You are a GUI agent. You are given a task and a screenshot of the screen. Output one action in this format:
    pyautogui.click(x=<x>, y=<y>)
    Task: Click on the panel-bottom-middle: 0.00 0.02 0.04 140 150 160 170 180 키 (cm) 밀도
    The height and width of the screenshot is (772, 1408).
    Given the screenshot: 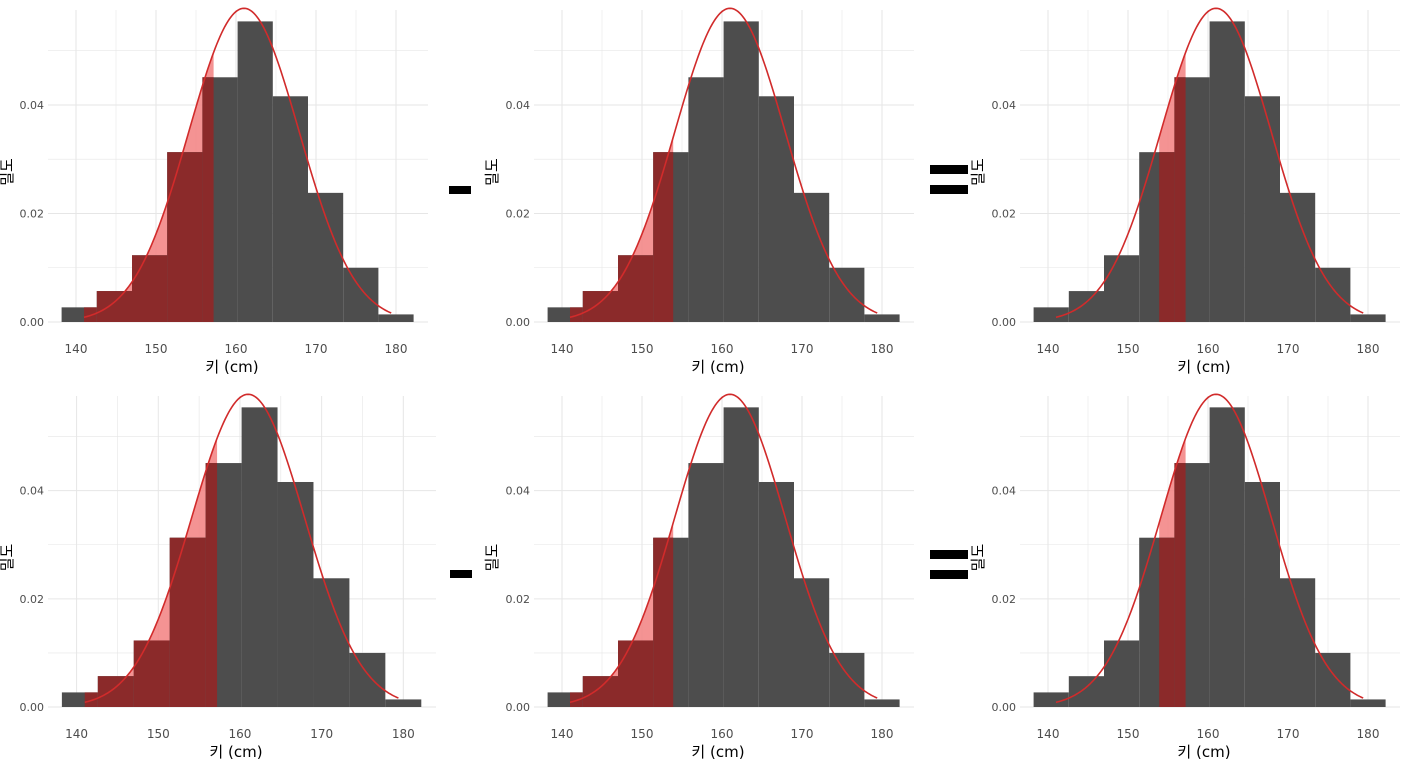 What is the action you would take?
    pyautogui.click(x=698, y=577)
    